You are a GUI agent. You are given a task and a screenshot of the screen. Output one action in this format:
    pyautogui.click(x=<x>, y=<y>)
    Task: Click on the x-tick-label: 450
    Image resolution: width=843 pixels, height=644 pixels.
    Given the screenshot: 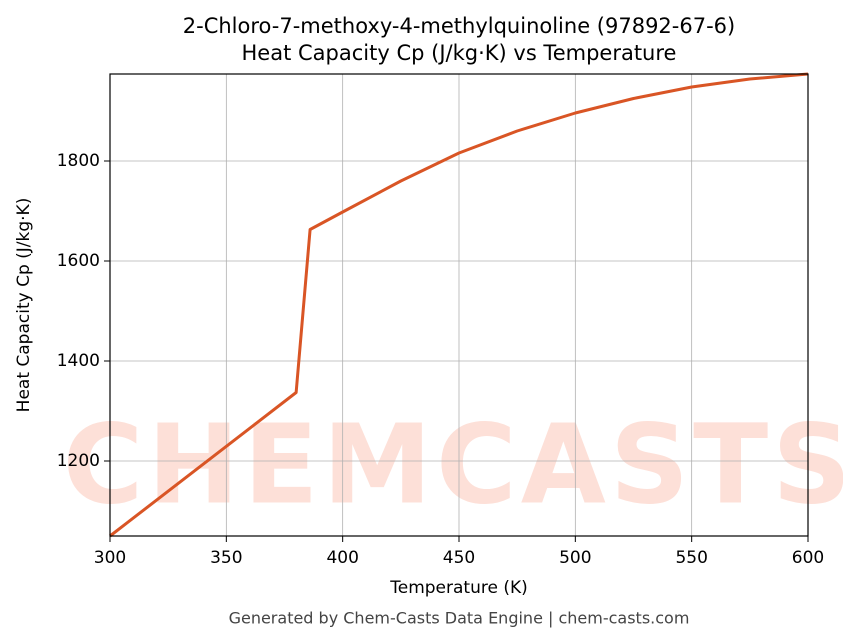 What is the action you would take?
    pyautogui.click(x=459, y=558)
    